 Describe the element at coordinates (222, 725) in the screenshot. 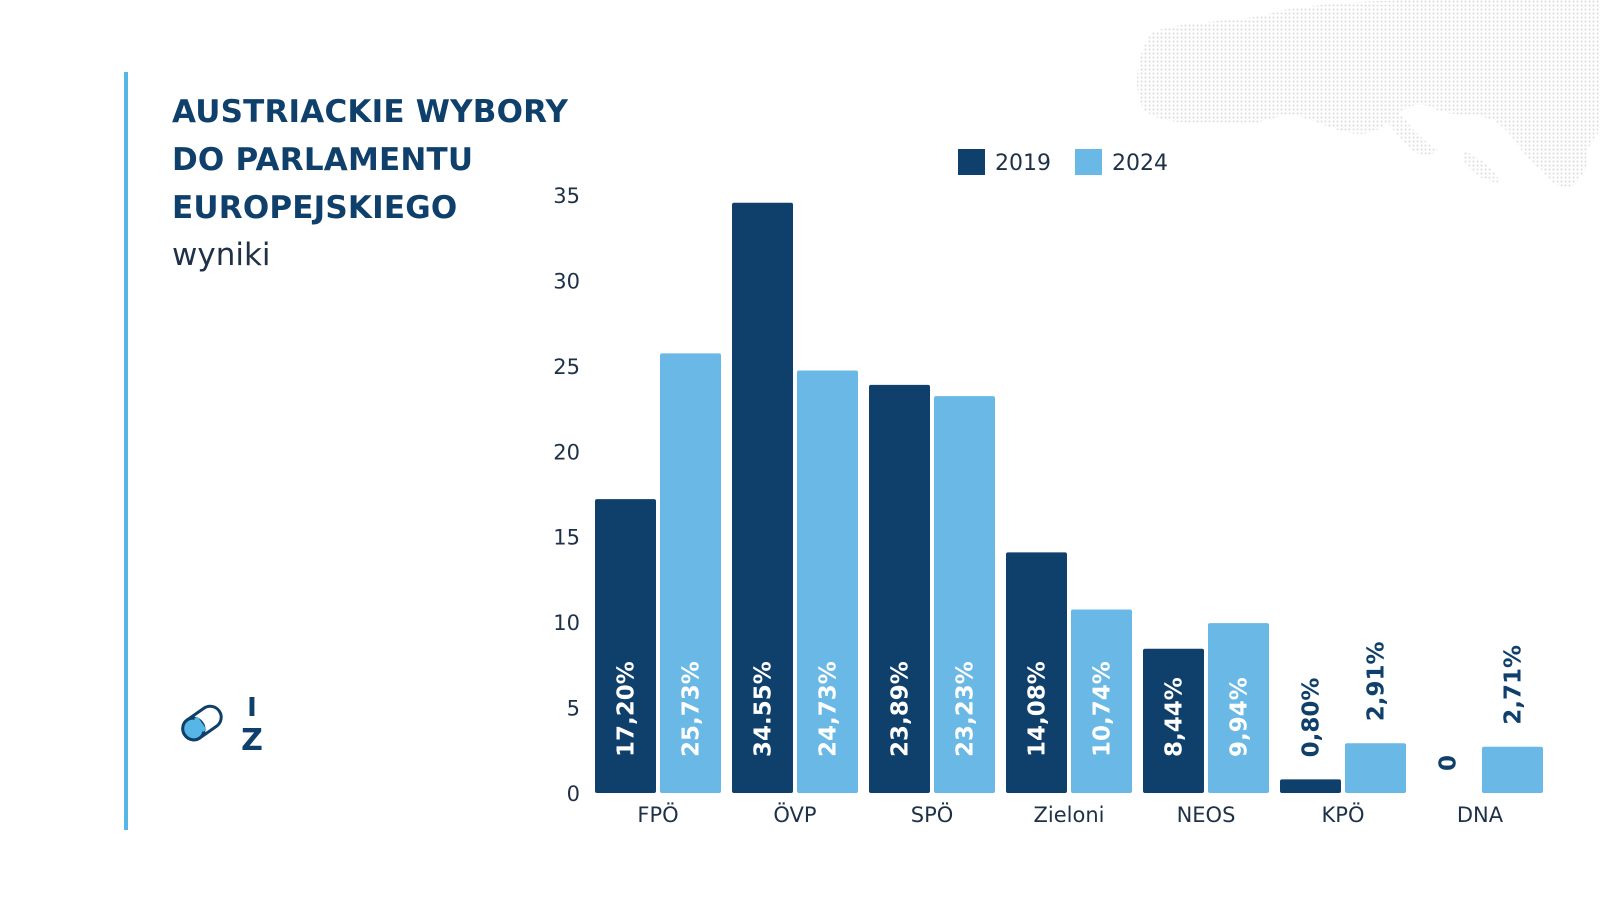

I see `logo-svg: I Z` at that location.